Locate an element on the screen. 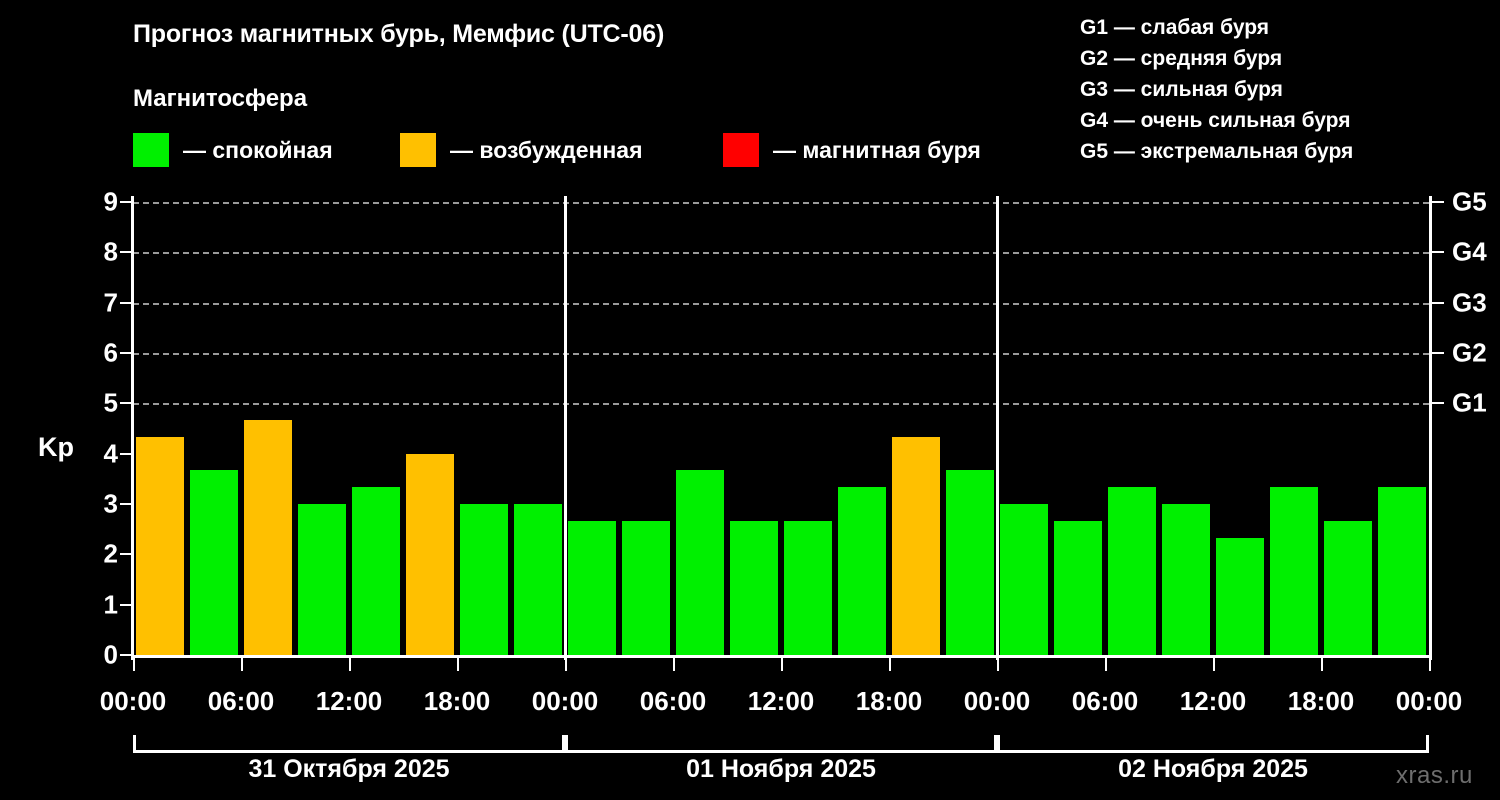 This screenshot has height=800, width=1500. date-bracket is located at coordinates (349, 744).